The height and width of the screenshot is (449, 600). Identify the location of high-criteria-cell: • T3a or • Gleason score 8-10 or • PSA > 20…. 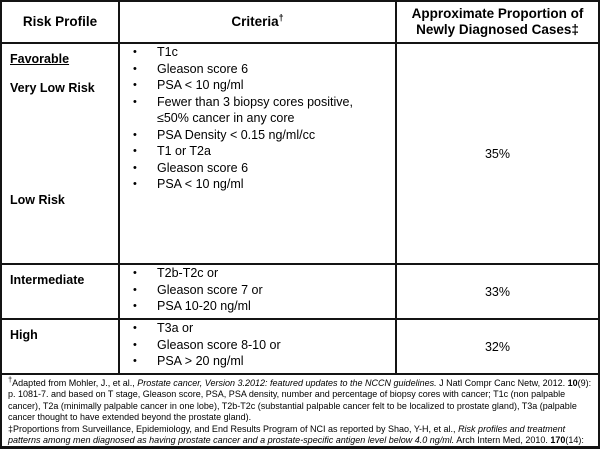
(258, 347).